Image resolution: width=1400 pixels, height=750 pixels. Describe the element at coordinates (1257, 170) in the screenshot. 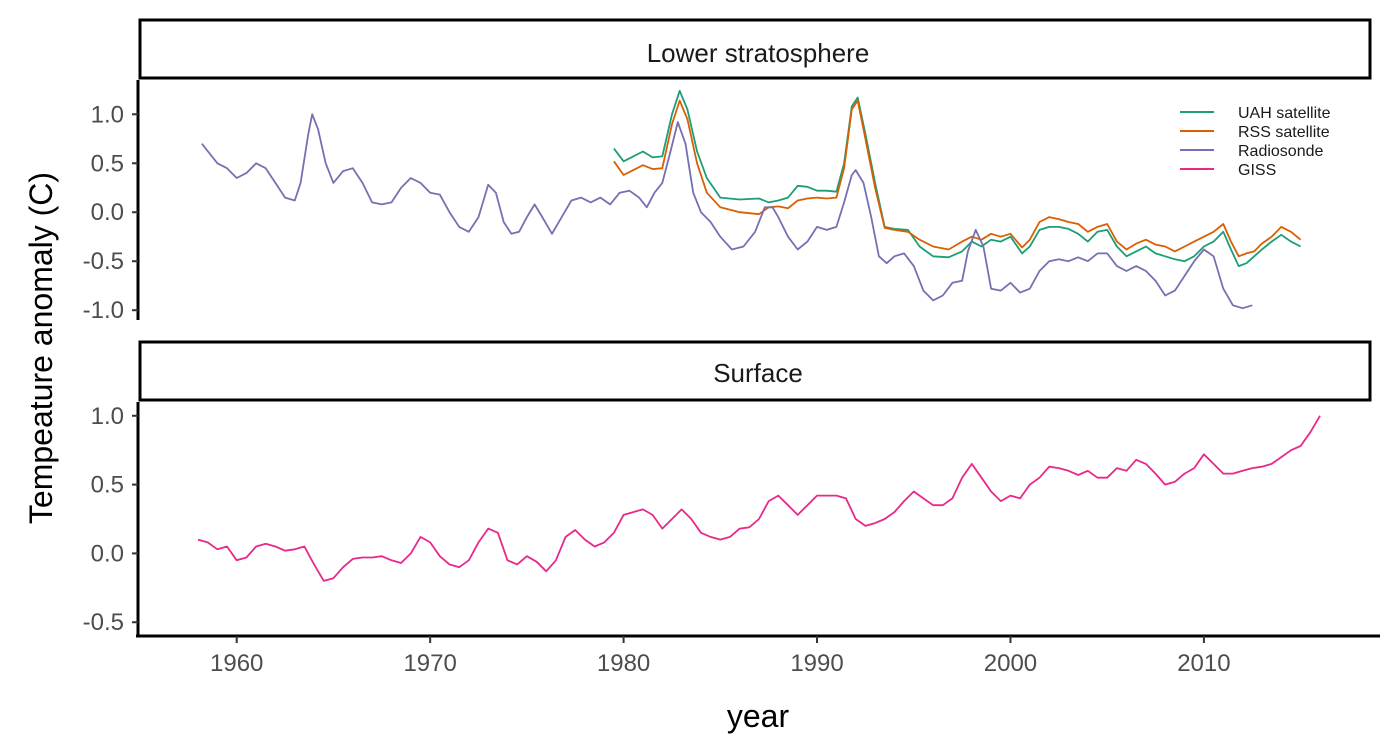

I see `legend-label-giss: GISS` at that location.